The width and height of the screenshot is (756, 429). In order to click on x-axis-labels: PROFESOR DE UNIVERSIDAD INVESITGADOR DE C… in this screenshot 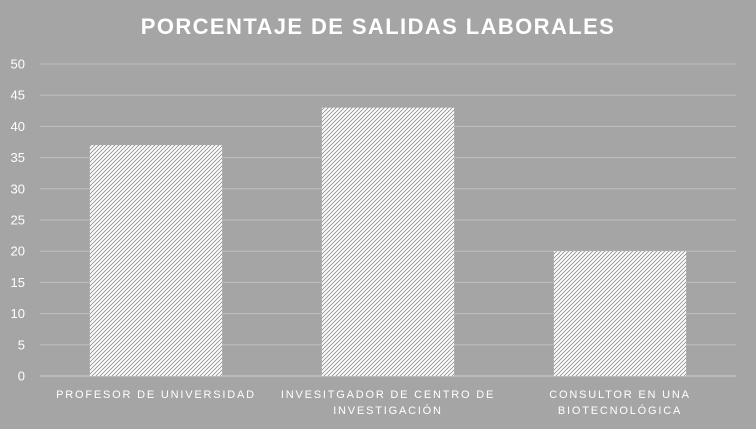, I will do `click(373, 403)`.